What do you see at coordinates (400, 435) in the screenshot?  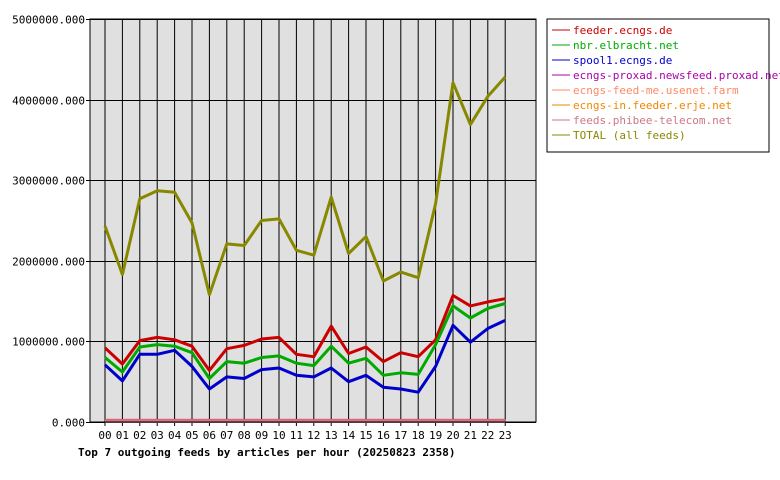 I see `x-tick-label: 17` at bounding box center [400, 435].